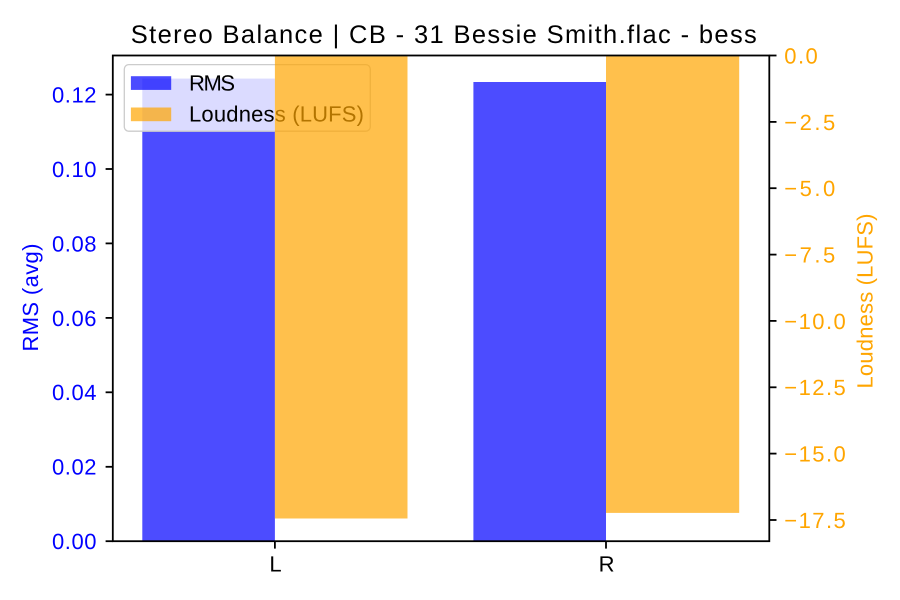 The image size is (900, 600). I want to click on svg-text: R, so click(607, 564).